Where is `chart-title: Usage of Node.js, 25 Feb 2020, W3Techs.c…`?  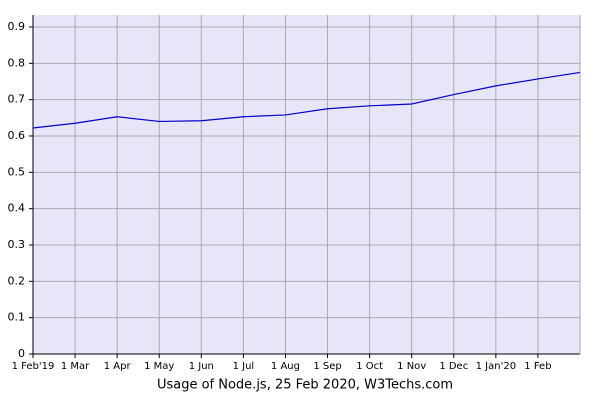
chart-title: Usage of Node.js, 25 Feb 2020, W3Techs.c… is located at coordinates (305, 385).